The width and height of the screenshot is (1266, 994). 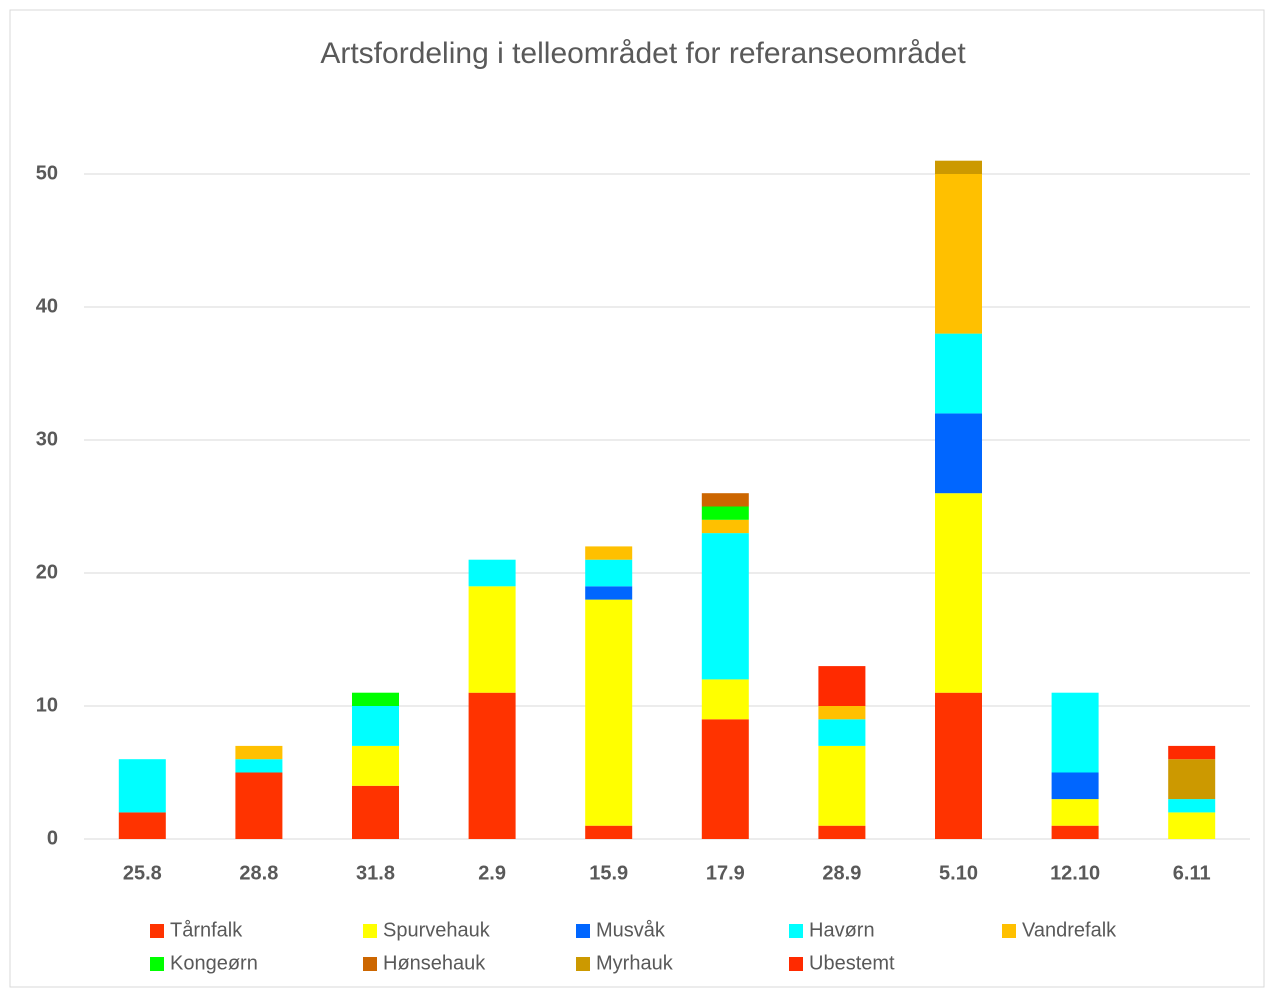 I want to click on legend-label: Tårnfalk, so click(x=206, y=930).